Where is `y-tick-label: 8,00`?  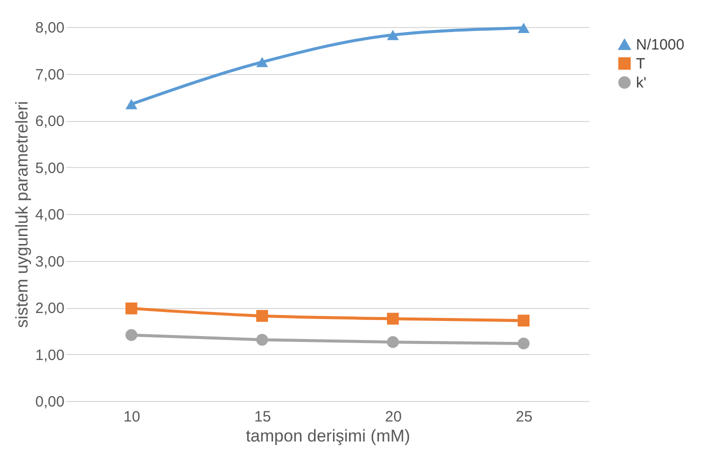
y-tick-label: 8,00 is located at coordinates (49, 28).